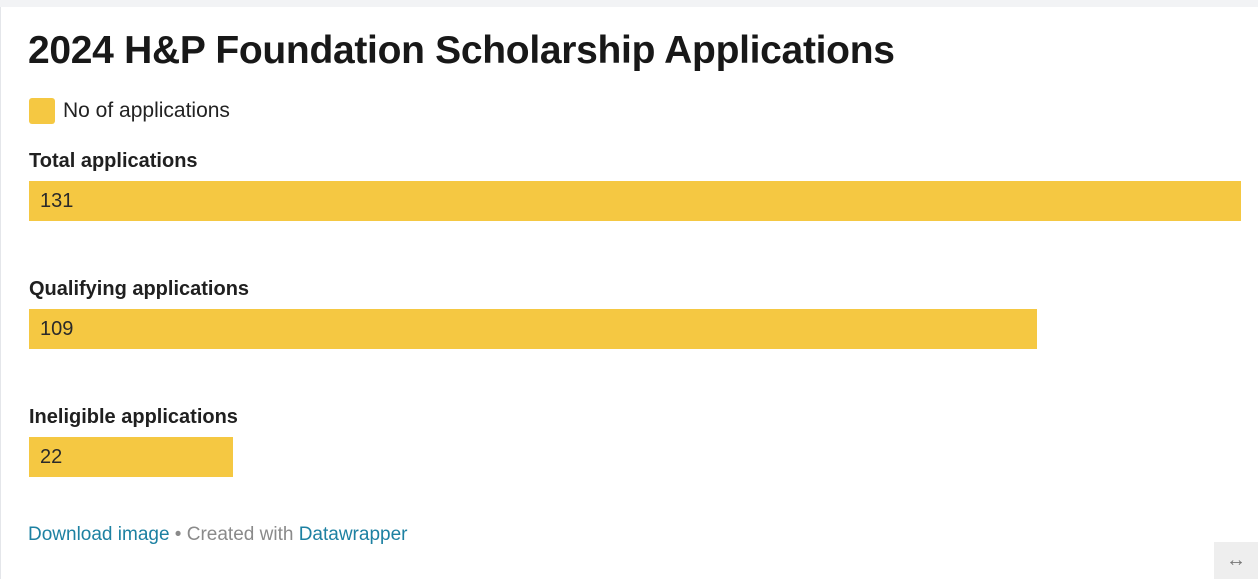 This screenshot has height=579, width=1258. I want to click on bar-label: Qualifying applications, so click(139, 289).